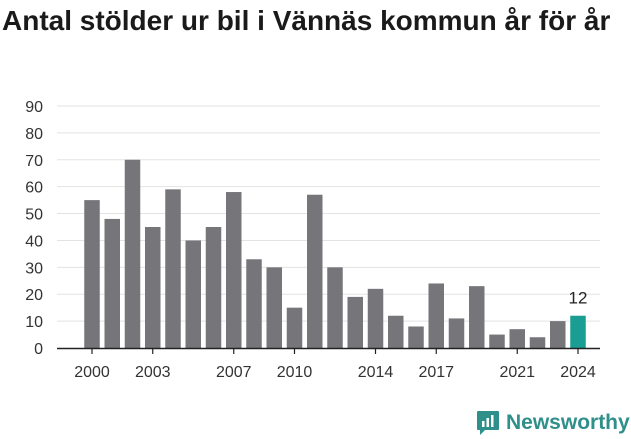 This screenshot has width=631, height=439. I want to click on x-tick-label: 2007, so click(234, 372).